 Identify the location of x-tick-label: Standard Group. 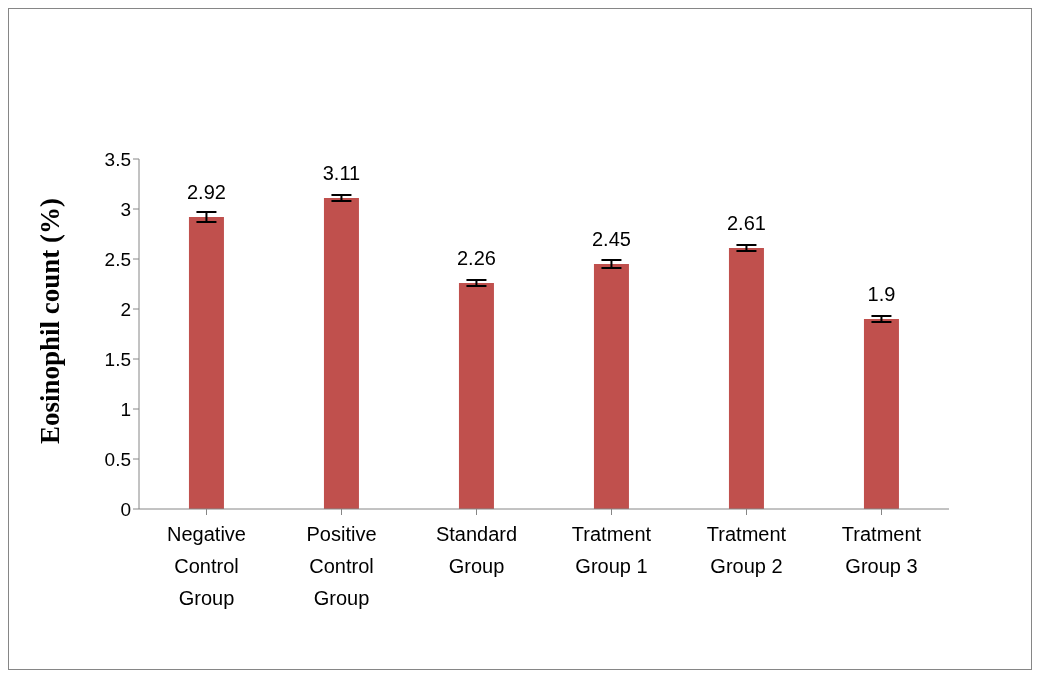
(476, 550).